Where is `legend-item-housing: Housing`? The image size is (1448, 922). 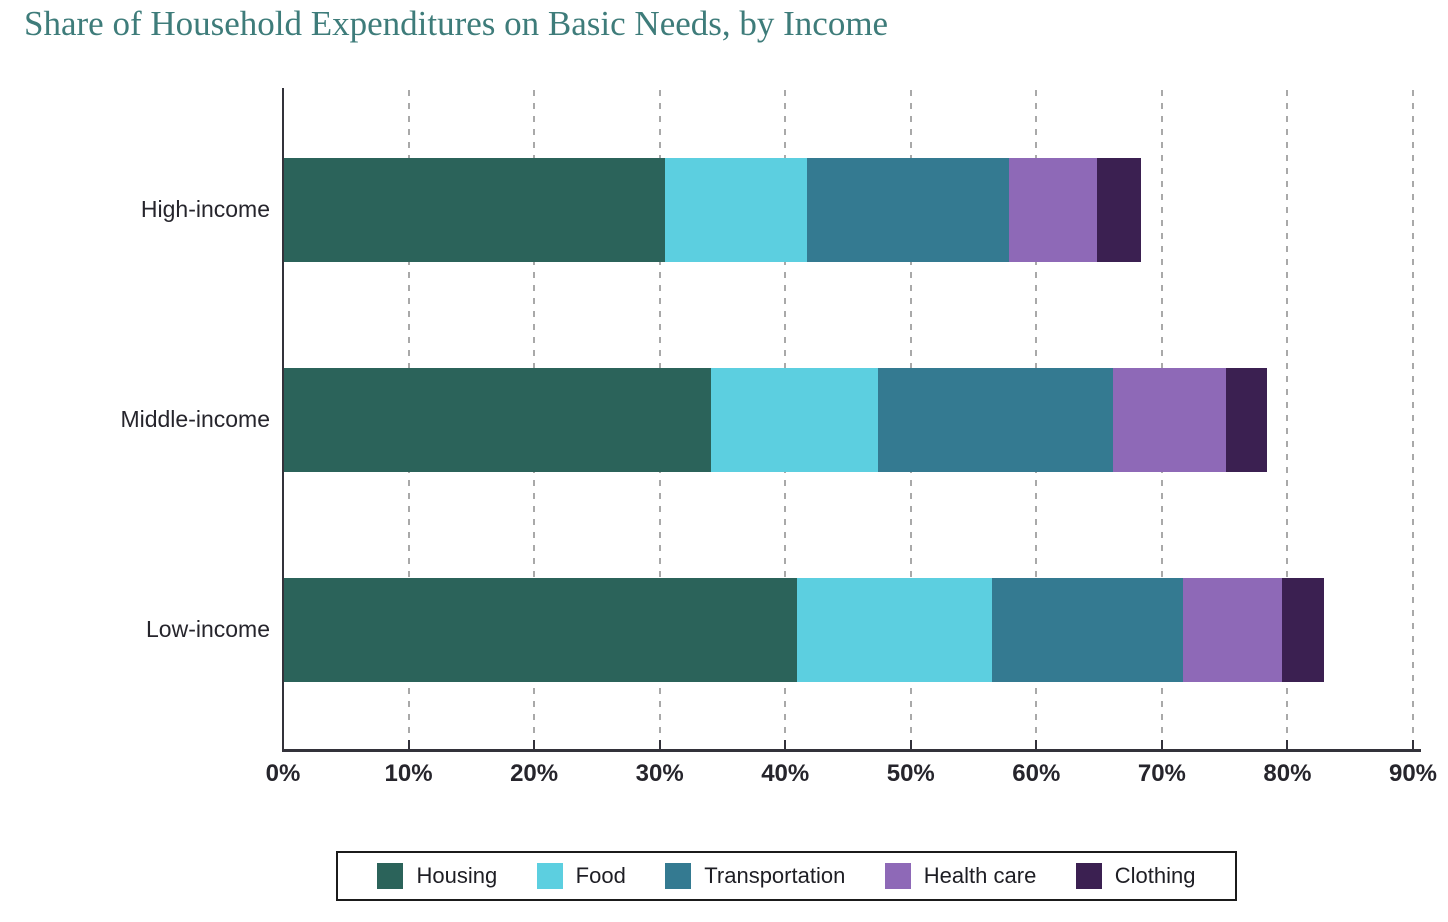
legend-item-housing: Housing is located at coordinates (437, 876).